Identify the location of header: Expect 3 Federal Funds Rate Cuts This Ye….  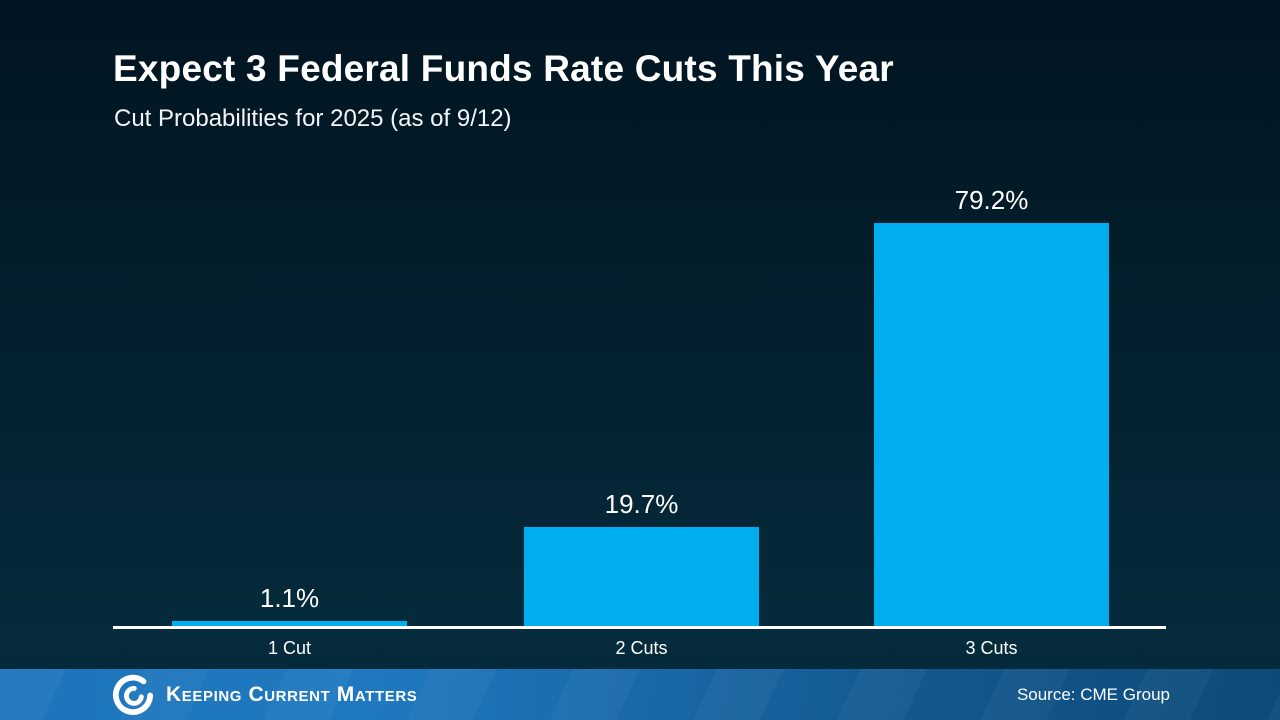
(503, 90).